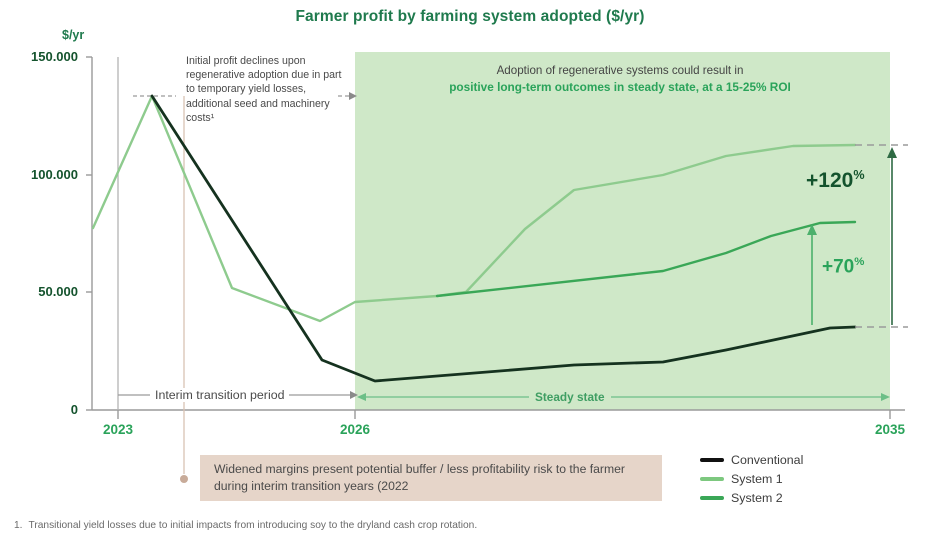 The width and height of the screenshot is (940, 539). I want to click on delta-120-arrow-head, so click(892, 152).